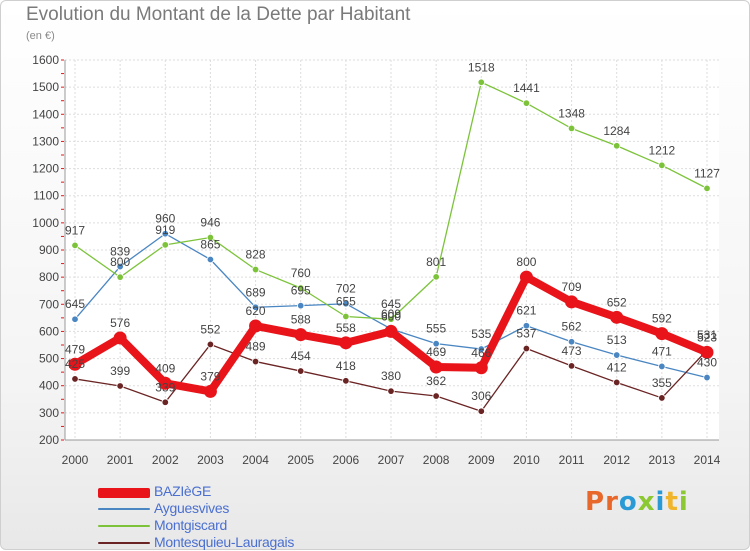 The width and height of the screenshot is (750, 551). Describe the element at coordinates (49, 359) in the screenshot. I see `y-tick-label: 500` at that location.